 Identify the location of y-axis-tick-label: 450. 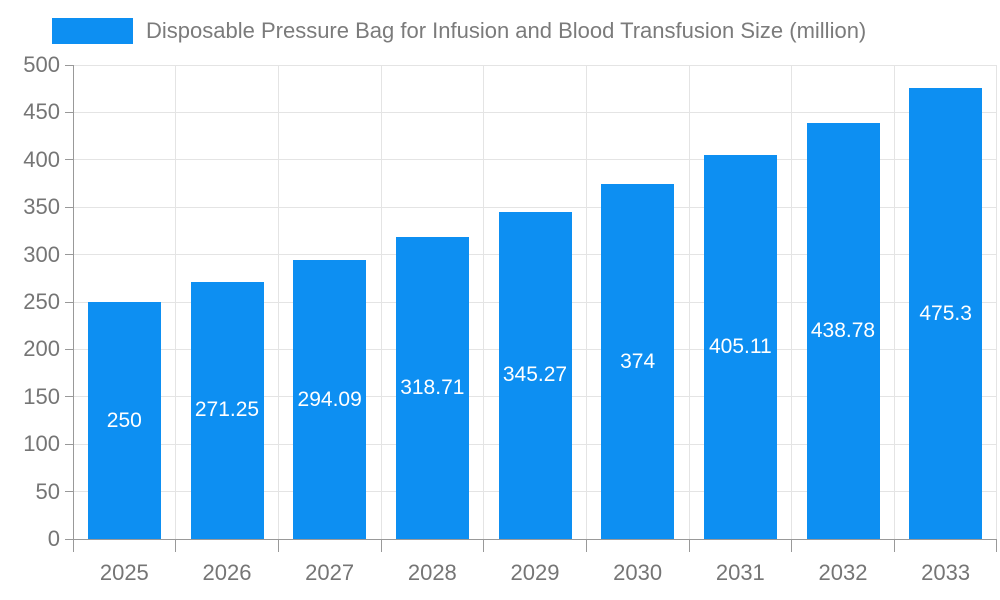
(41, 112).